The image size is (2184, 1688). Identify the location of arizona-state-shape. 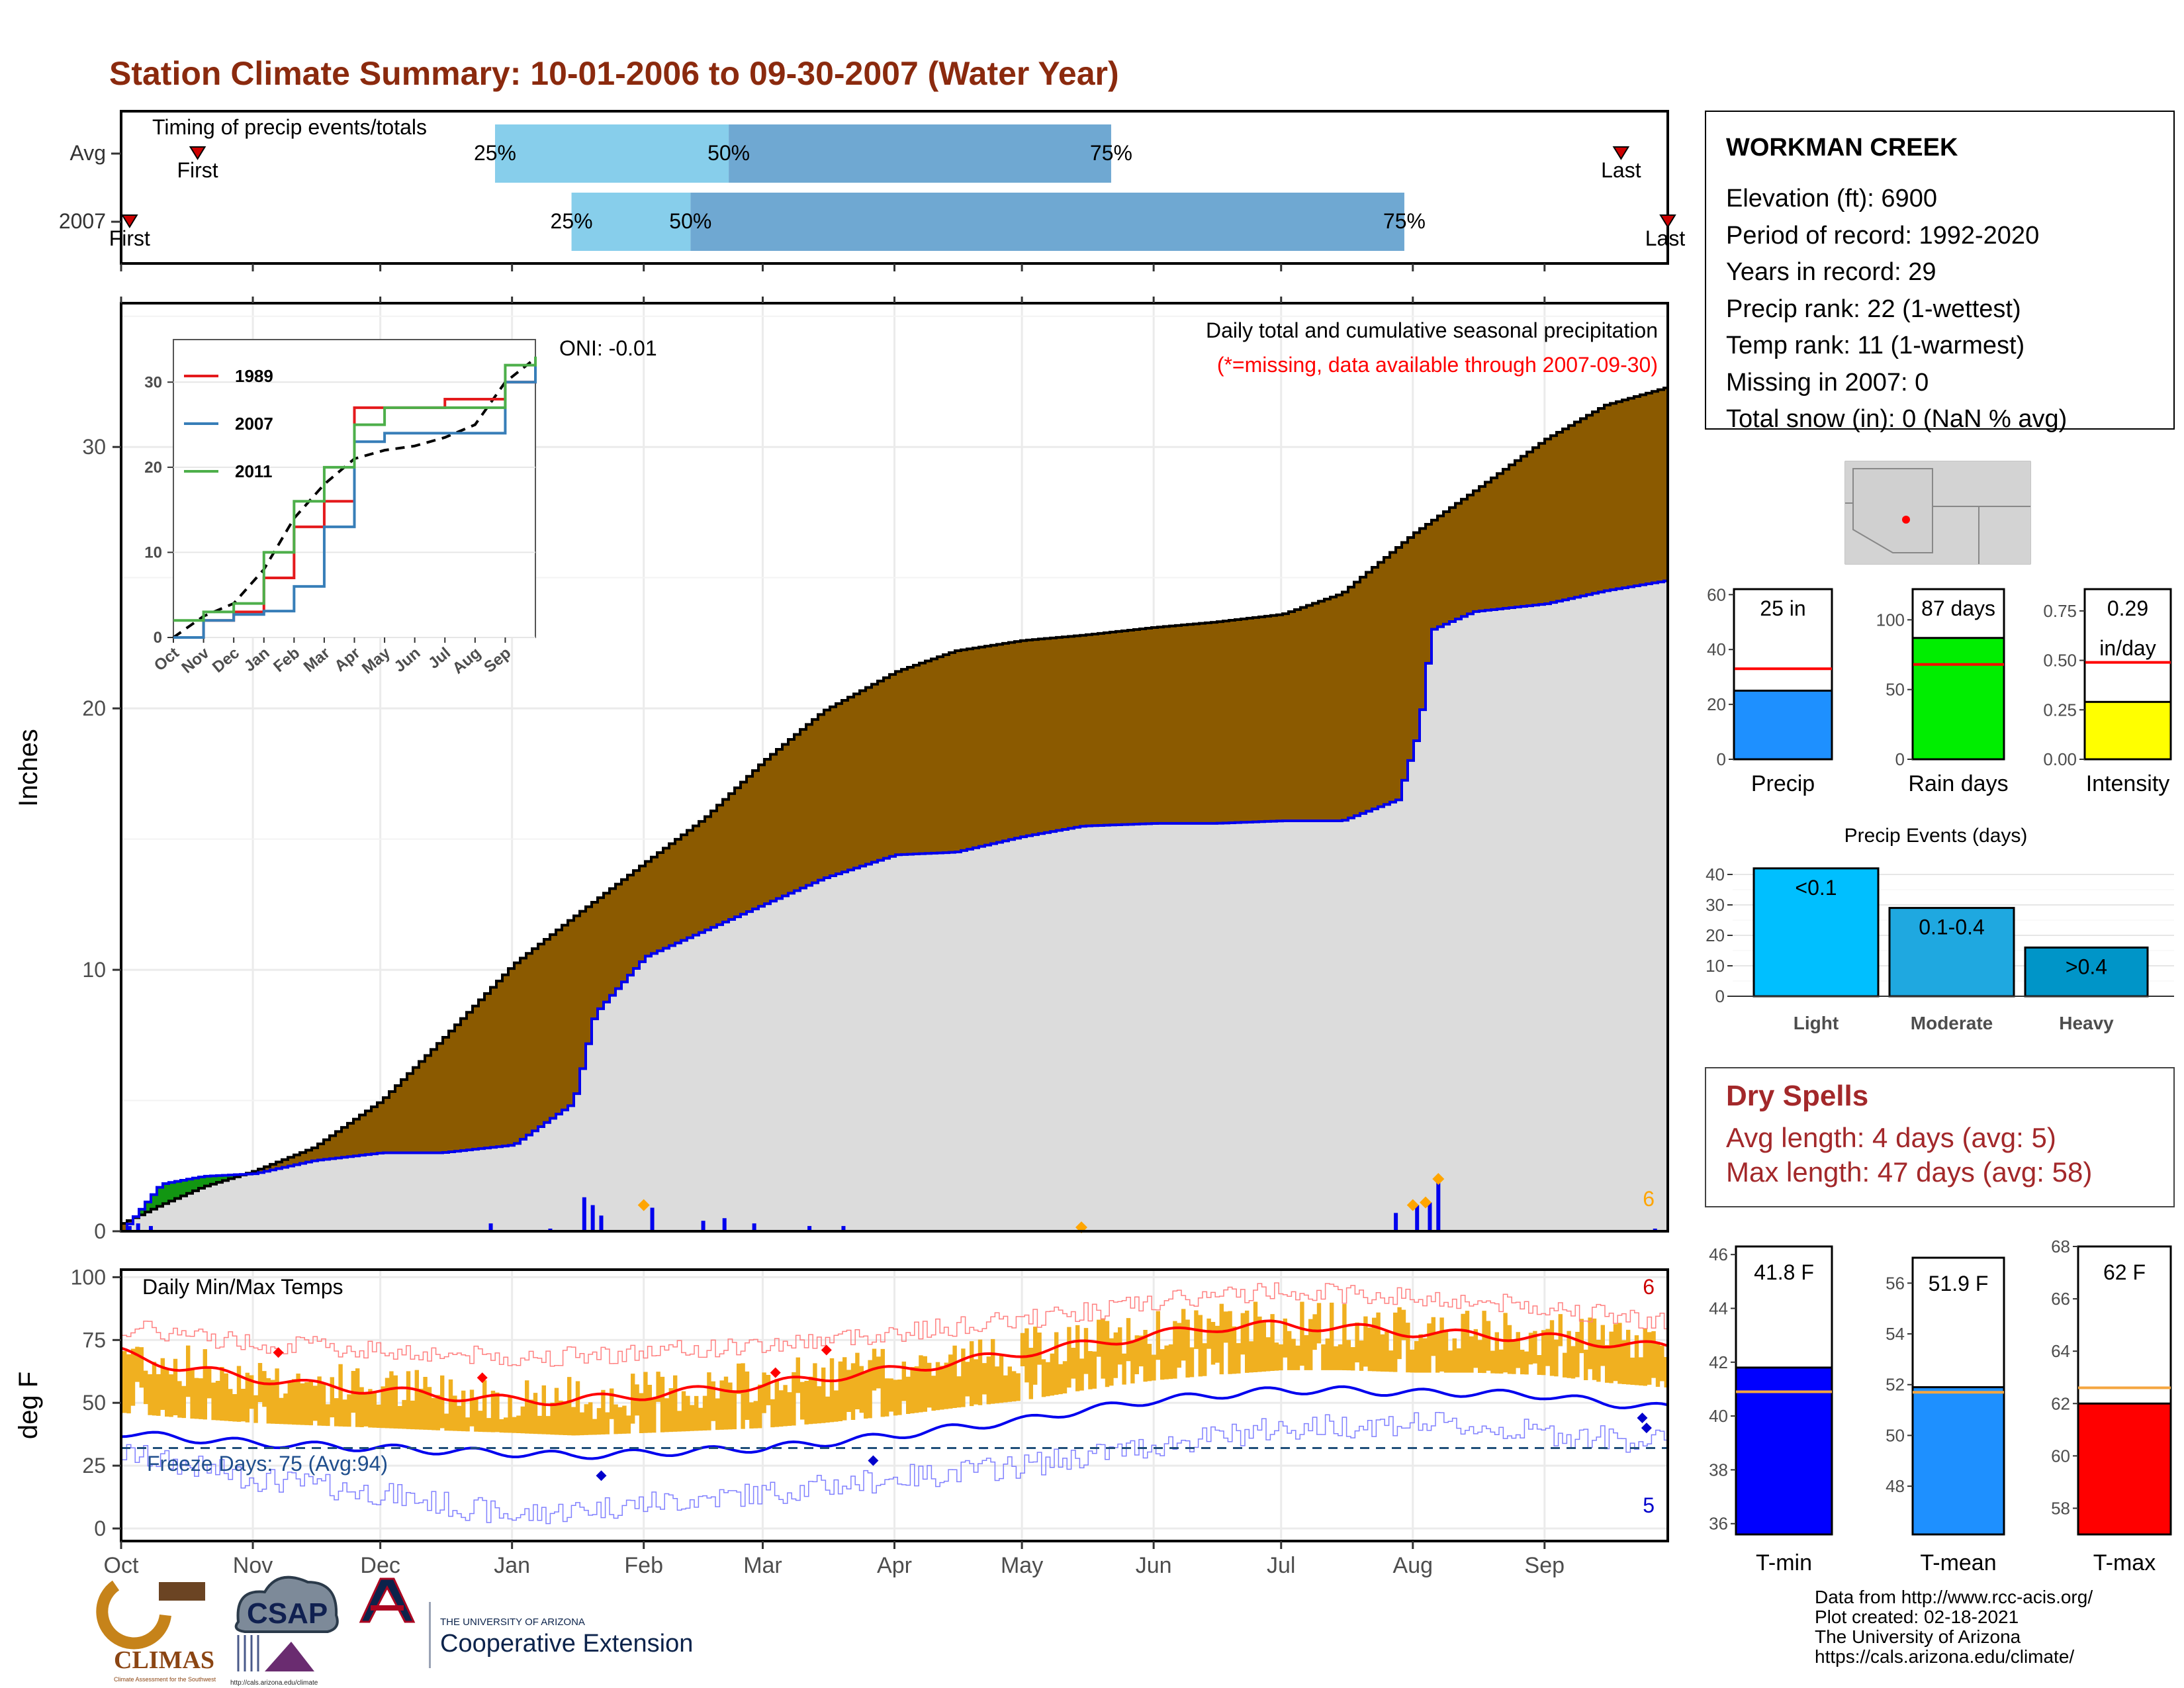
(1892, 510).